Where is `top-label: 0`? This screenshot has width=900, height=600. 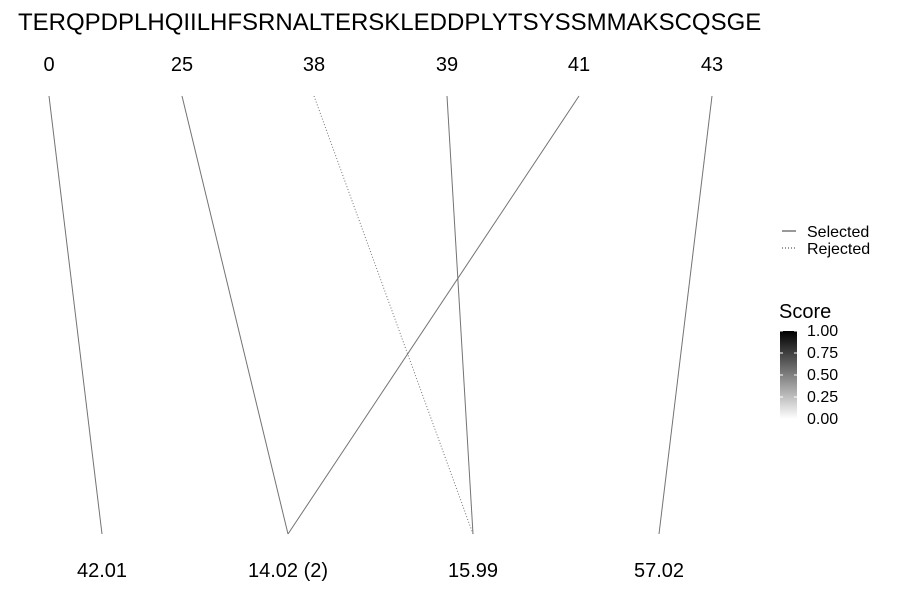 top-label: 0 is located at coordinates (48, 65).